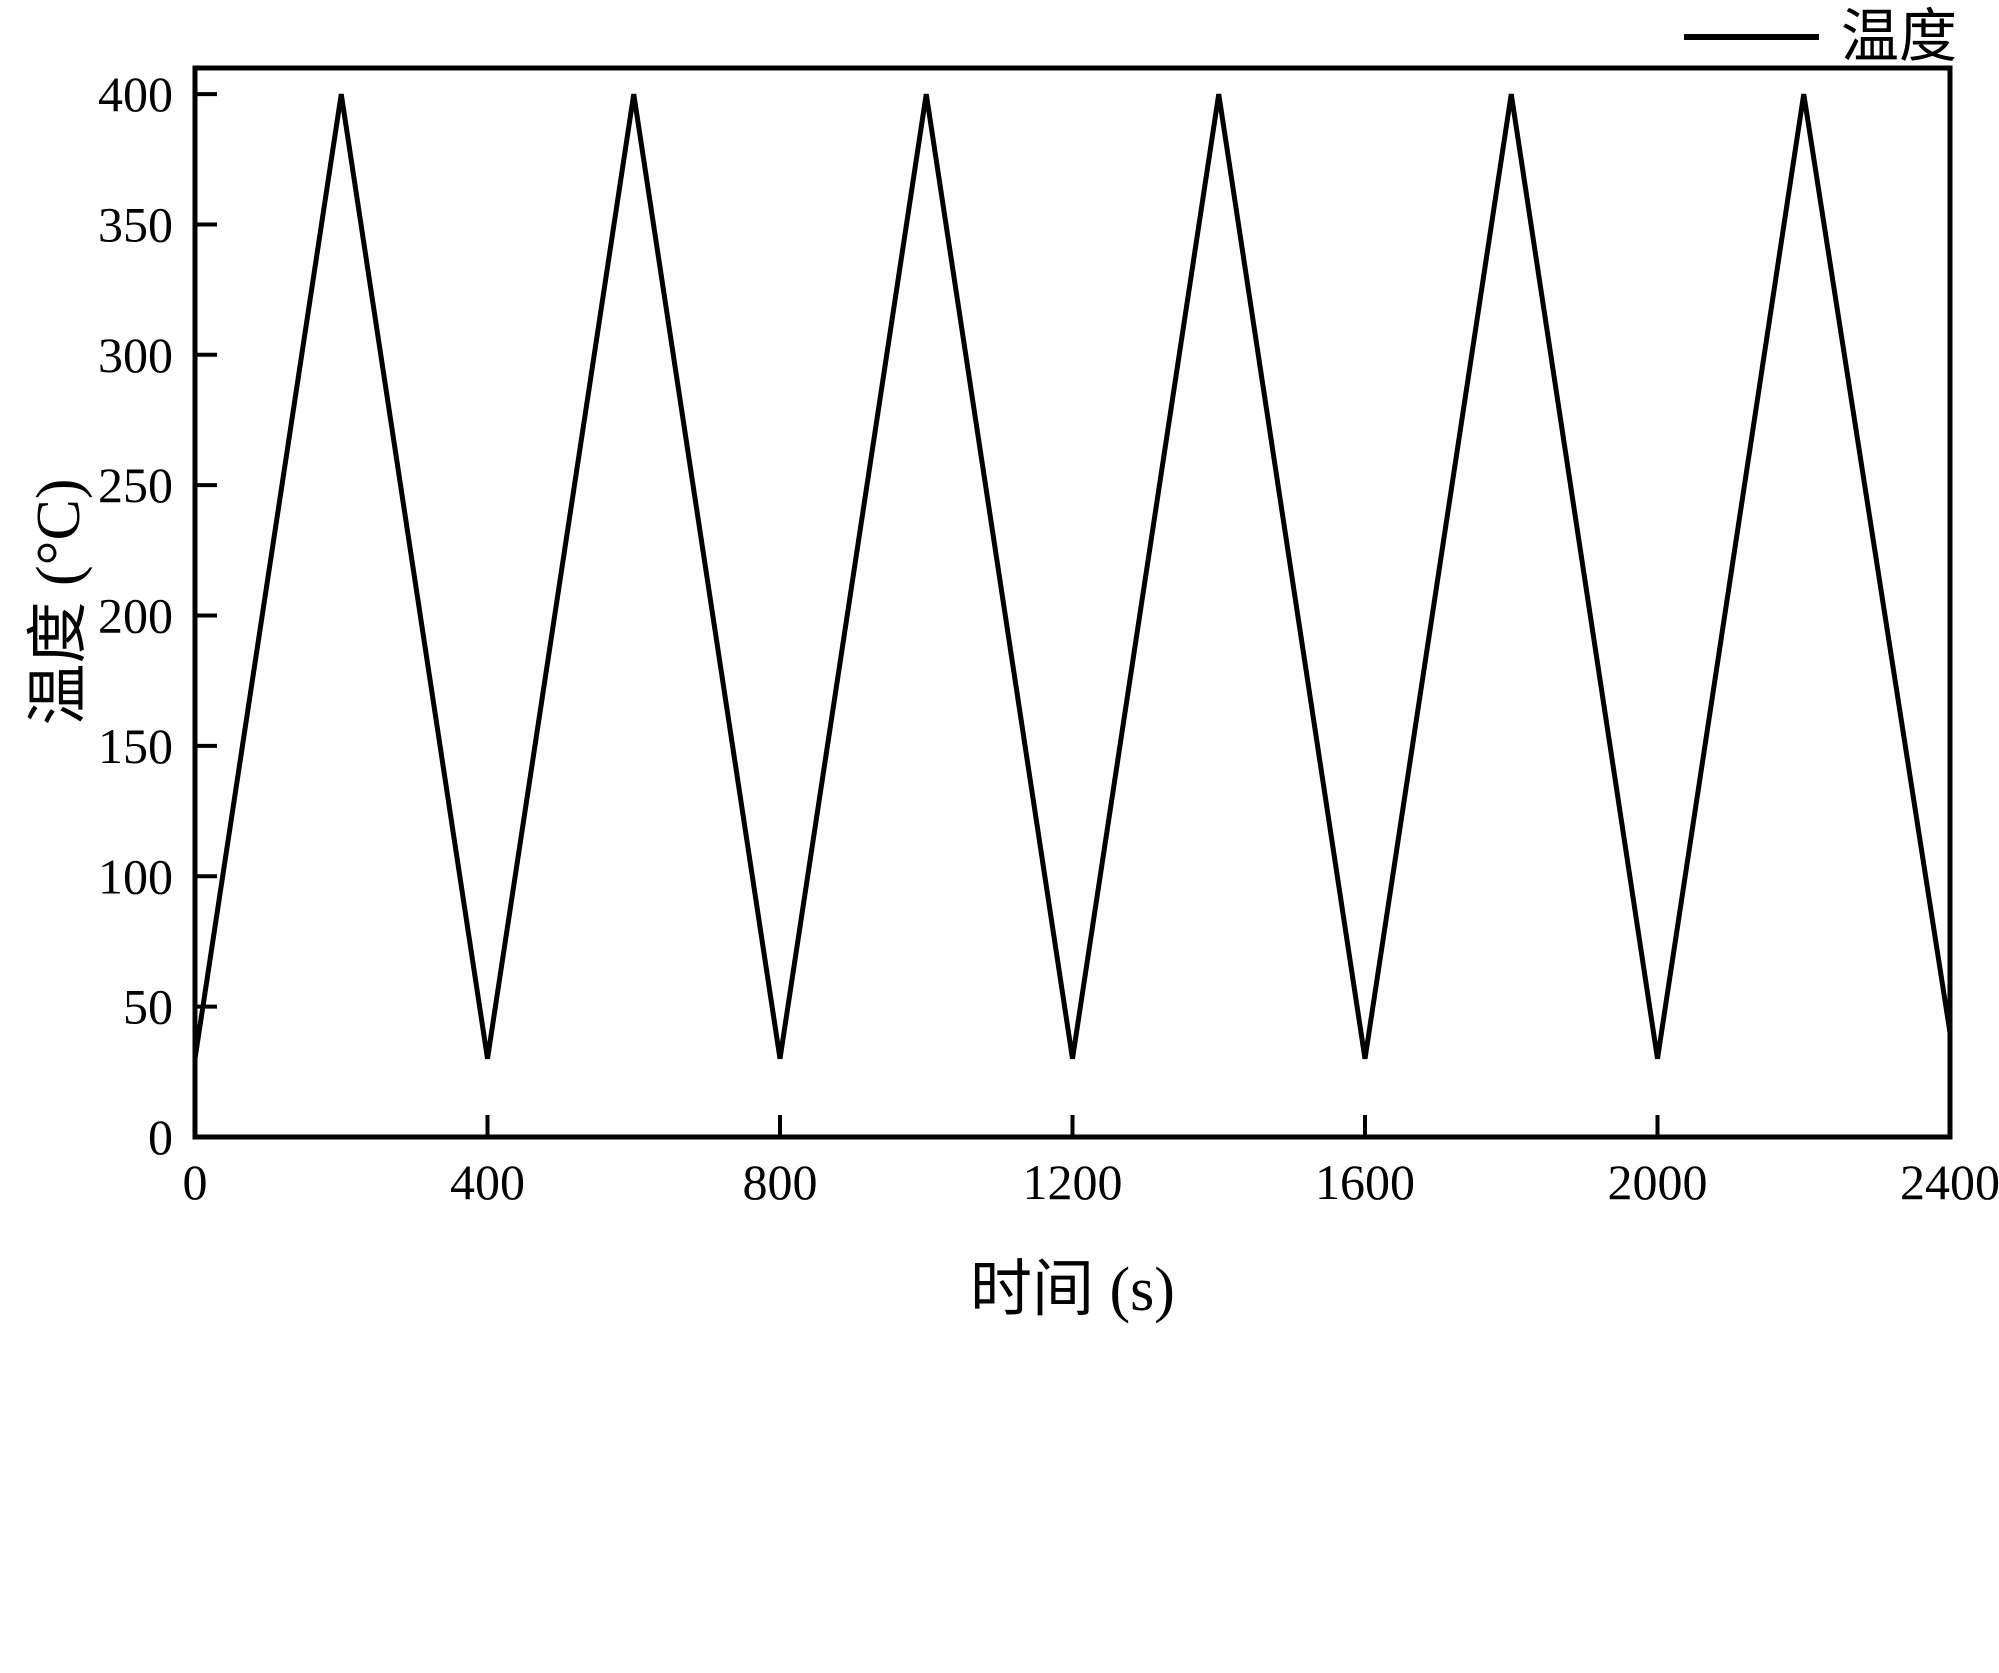 The height and width of the screenshot is (1673, 1999). What do you see at coordinates (135, 876) in the screenshot?
I see `y-tick-label: 100` at bounding box center [135, 876].